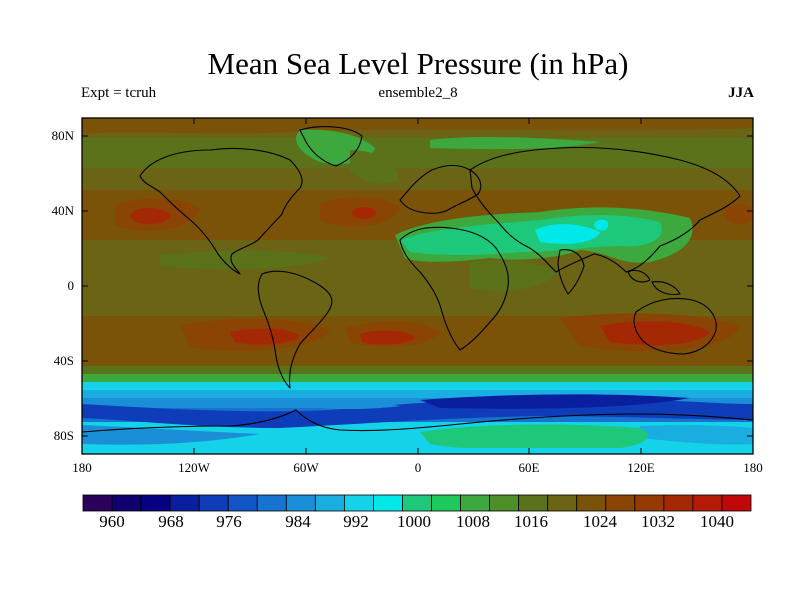  Describe the element at coordinates (418, 63) in the screenshot. I see `chart-title: Mean Sea Level Pressure (in hPa)` at that location.